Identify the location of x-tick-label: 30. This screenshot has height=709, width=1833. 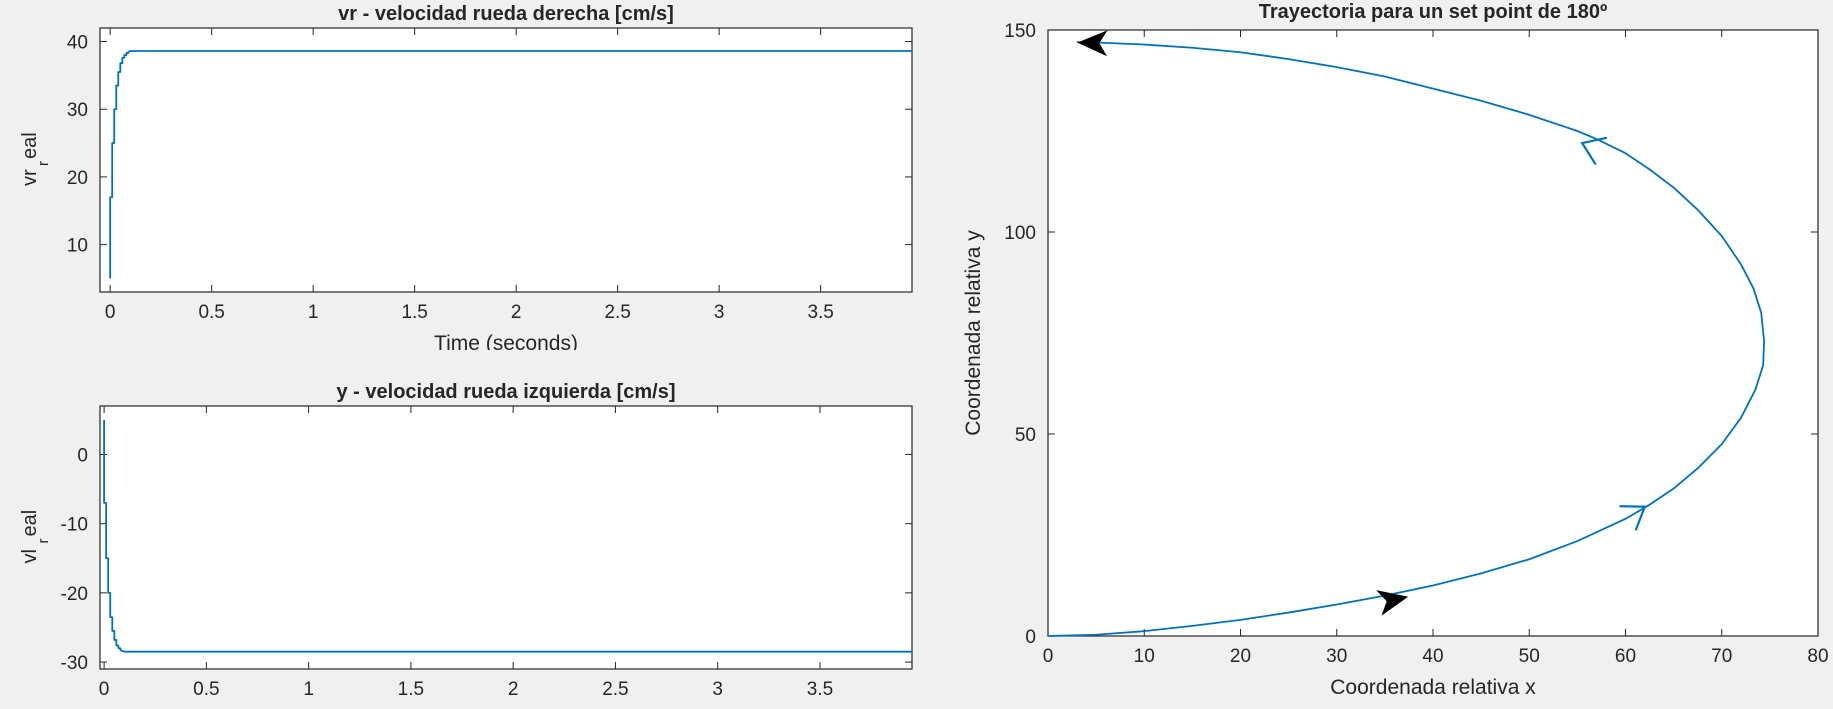
(1336, 656).